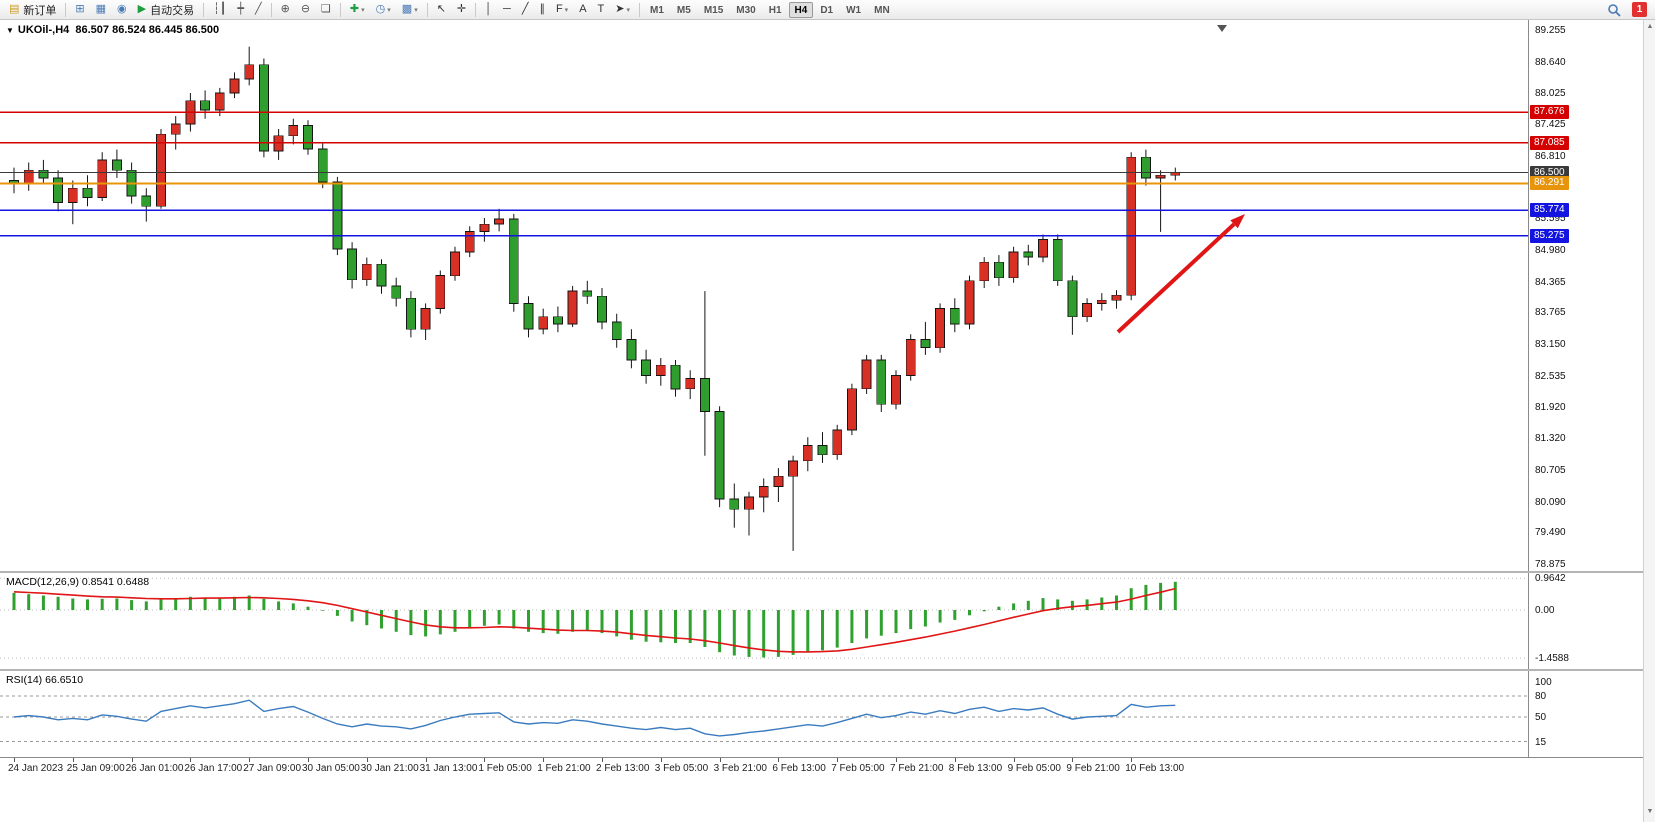 This screenshot has height=822, width=1655. What do you see at coordinates (821, 572) in the screenshot?
I see `macd-panel-splitter` at bounding box center [821, 572].